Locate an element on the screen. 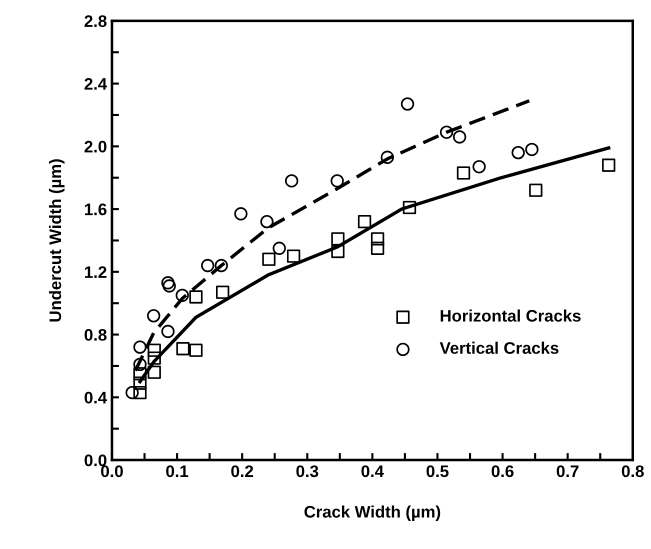 Image resolution: width=651 pixels, height=549 pixels. x-tick-label: 0.2 is located at coordinates (242, 471).